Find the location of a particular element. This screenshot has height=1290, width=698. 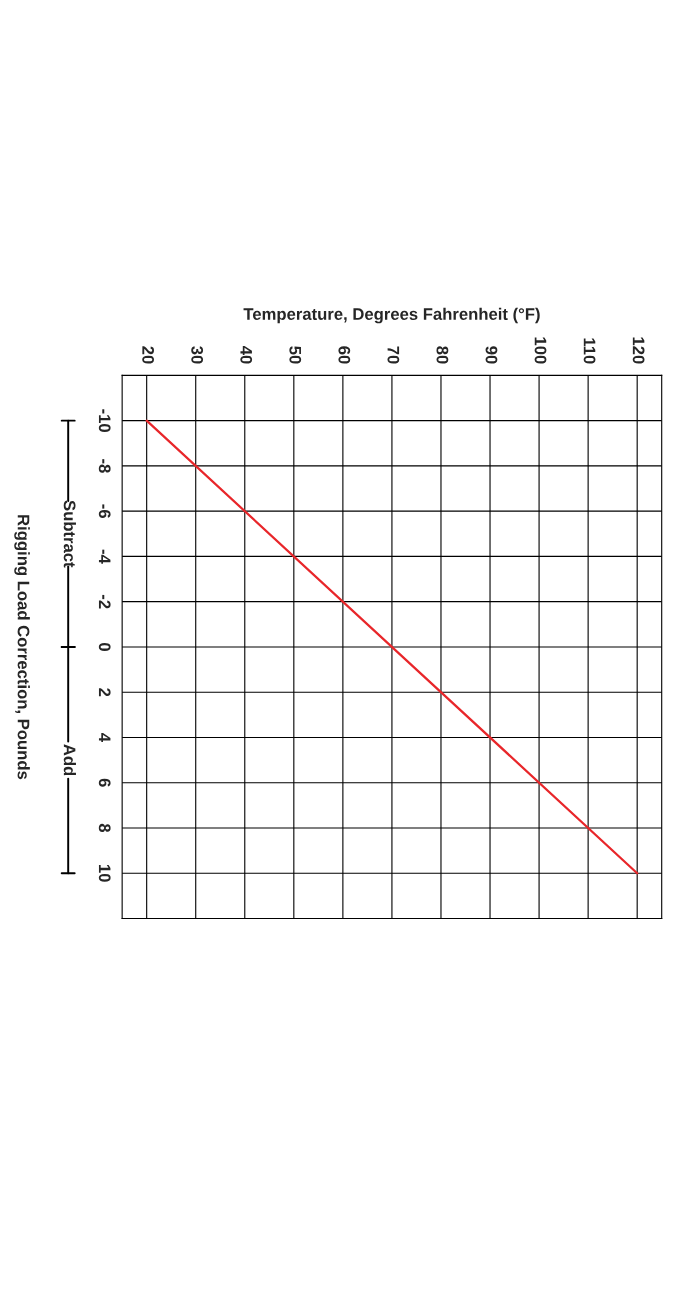

y-tick-label: 6 is located at coordinates (104, 782).